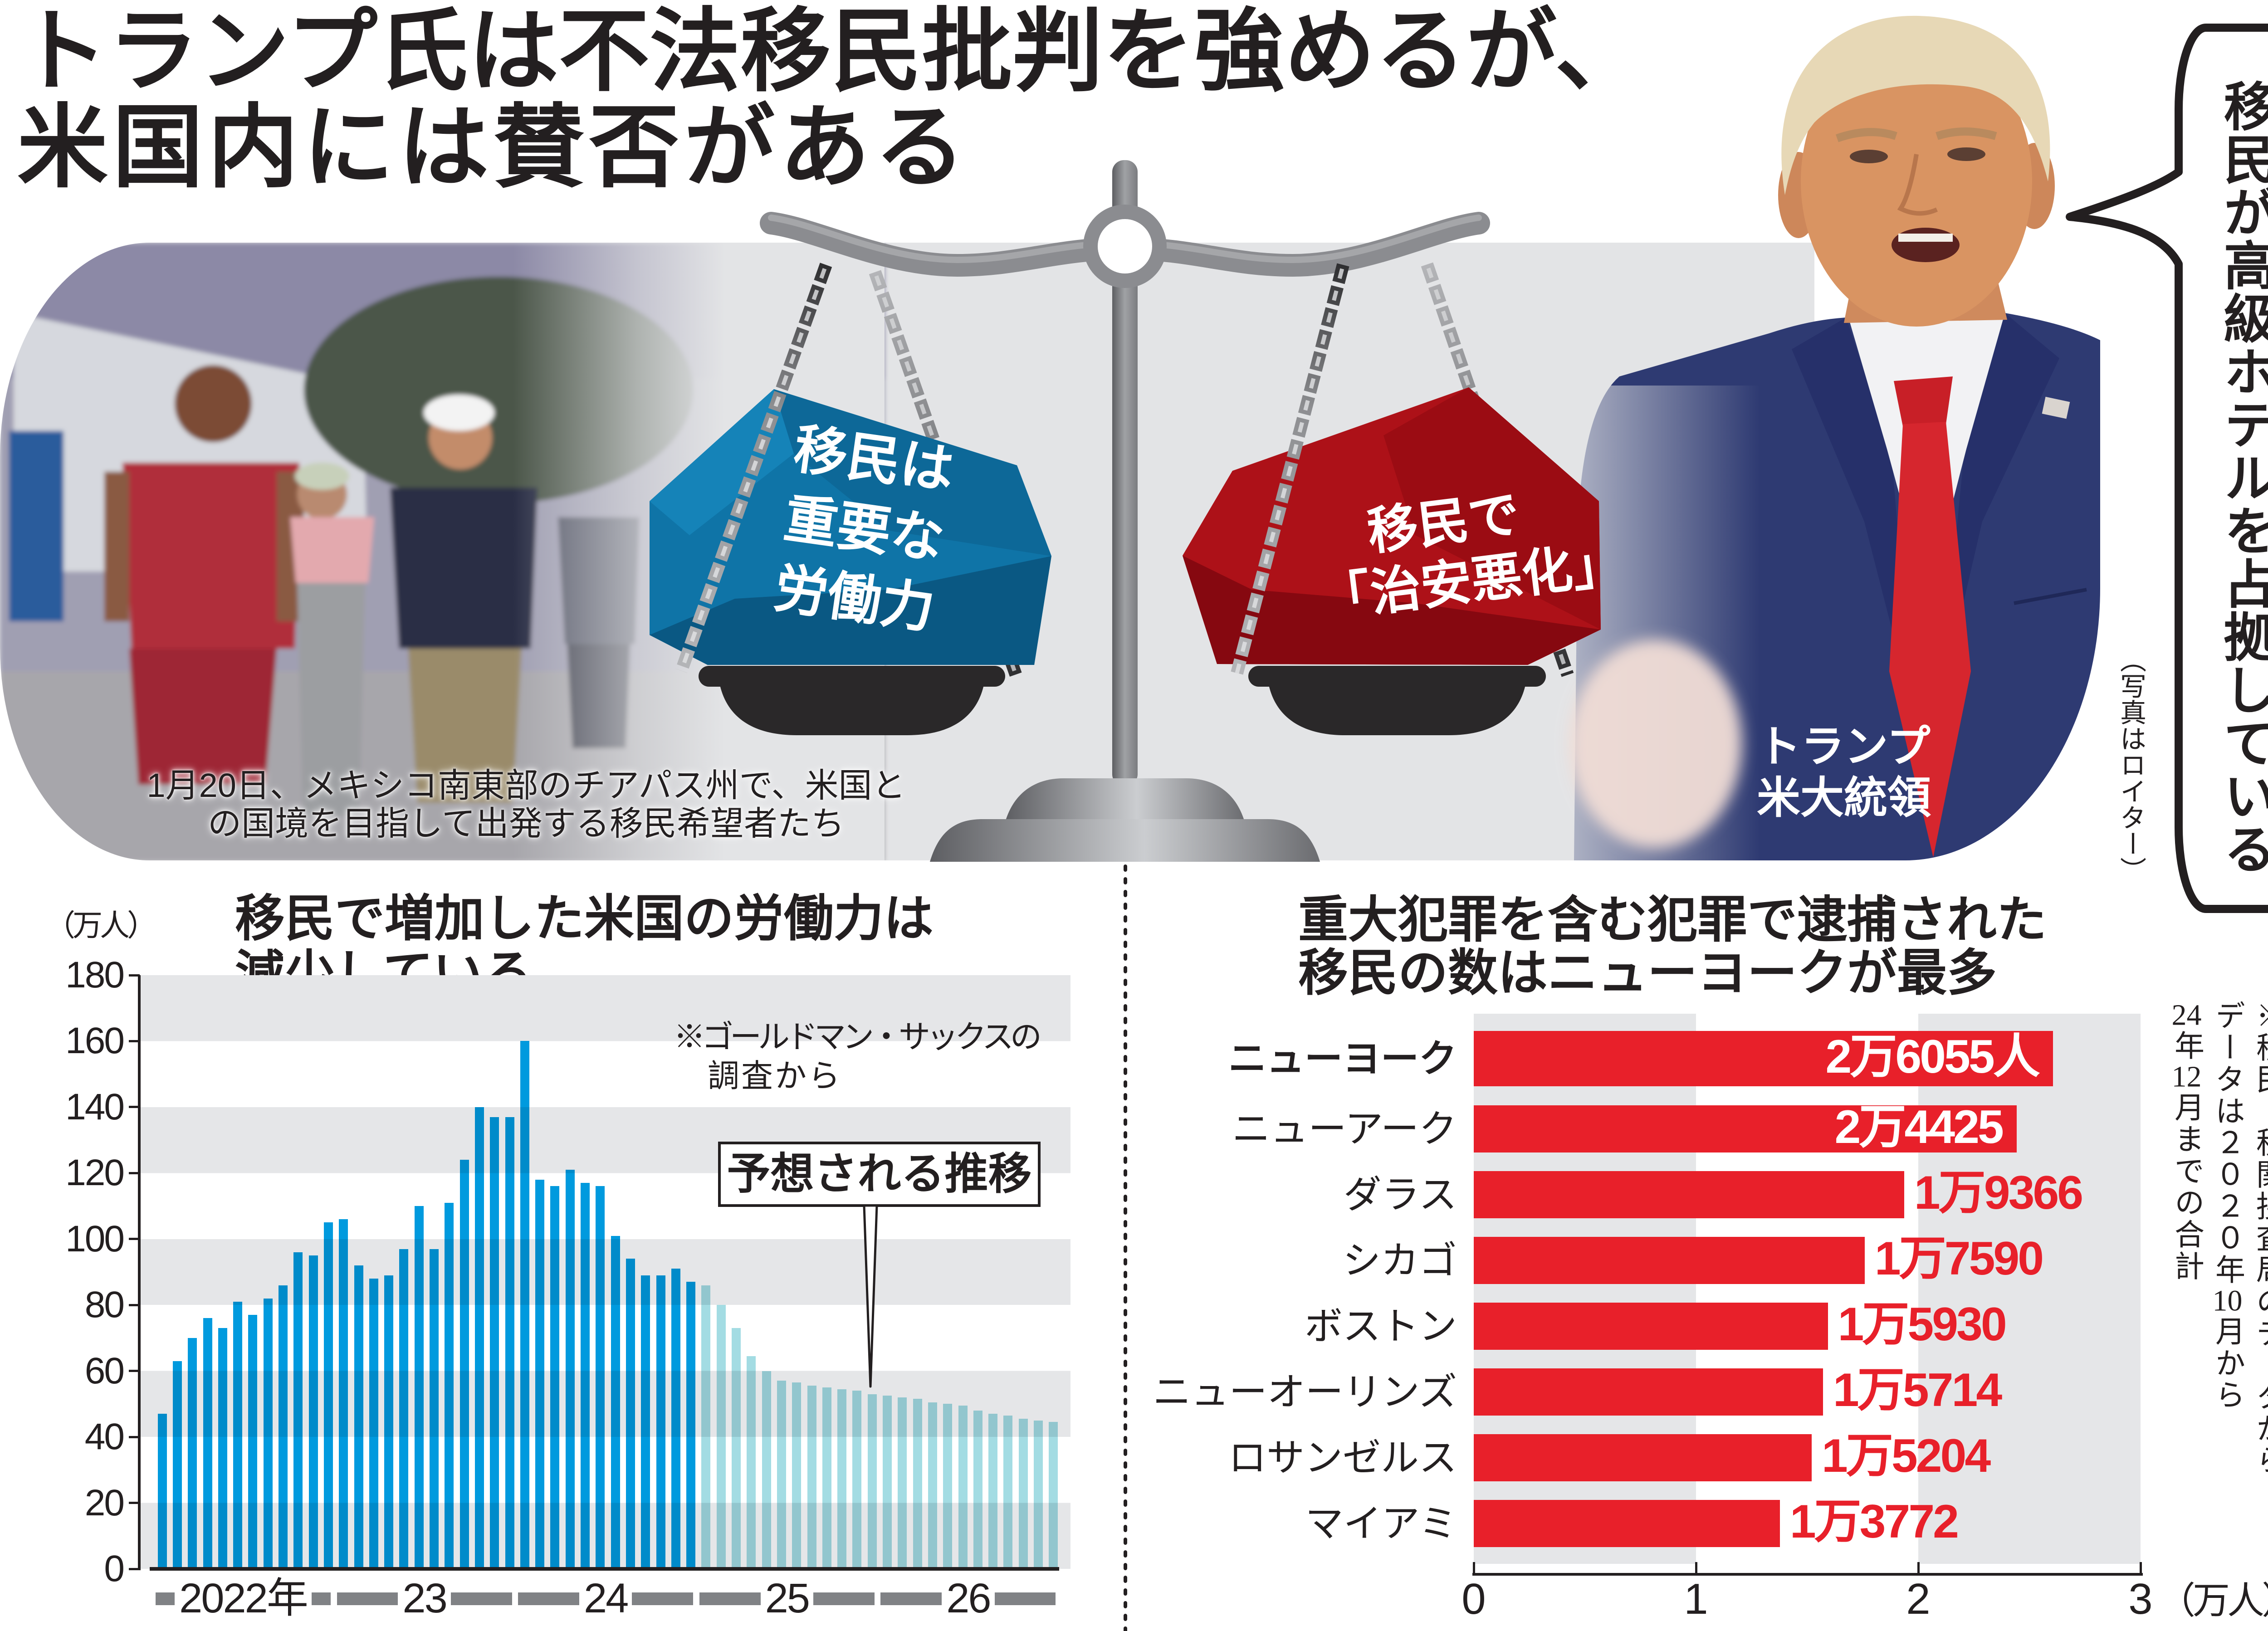 The width and height of the screenshot is (2268, 1631). Describe the element at coordinates (1918, 1390) in the screenshot. I see `value-label: 1万5714` at that location.